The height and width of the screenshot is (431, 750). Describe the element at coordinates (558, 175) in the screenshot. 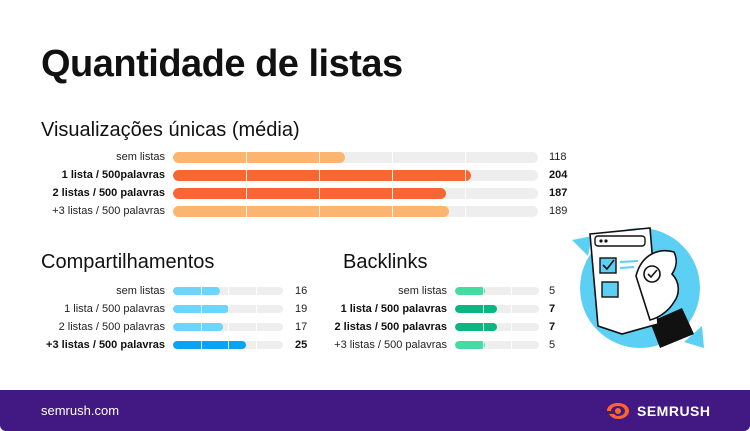

I see `bar-value: 204` at that location.